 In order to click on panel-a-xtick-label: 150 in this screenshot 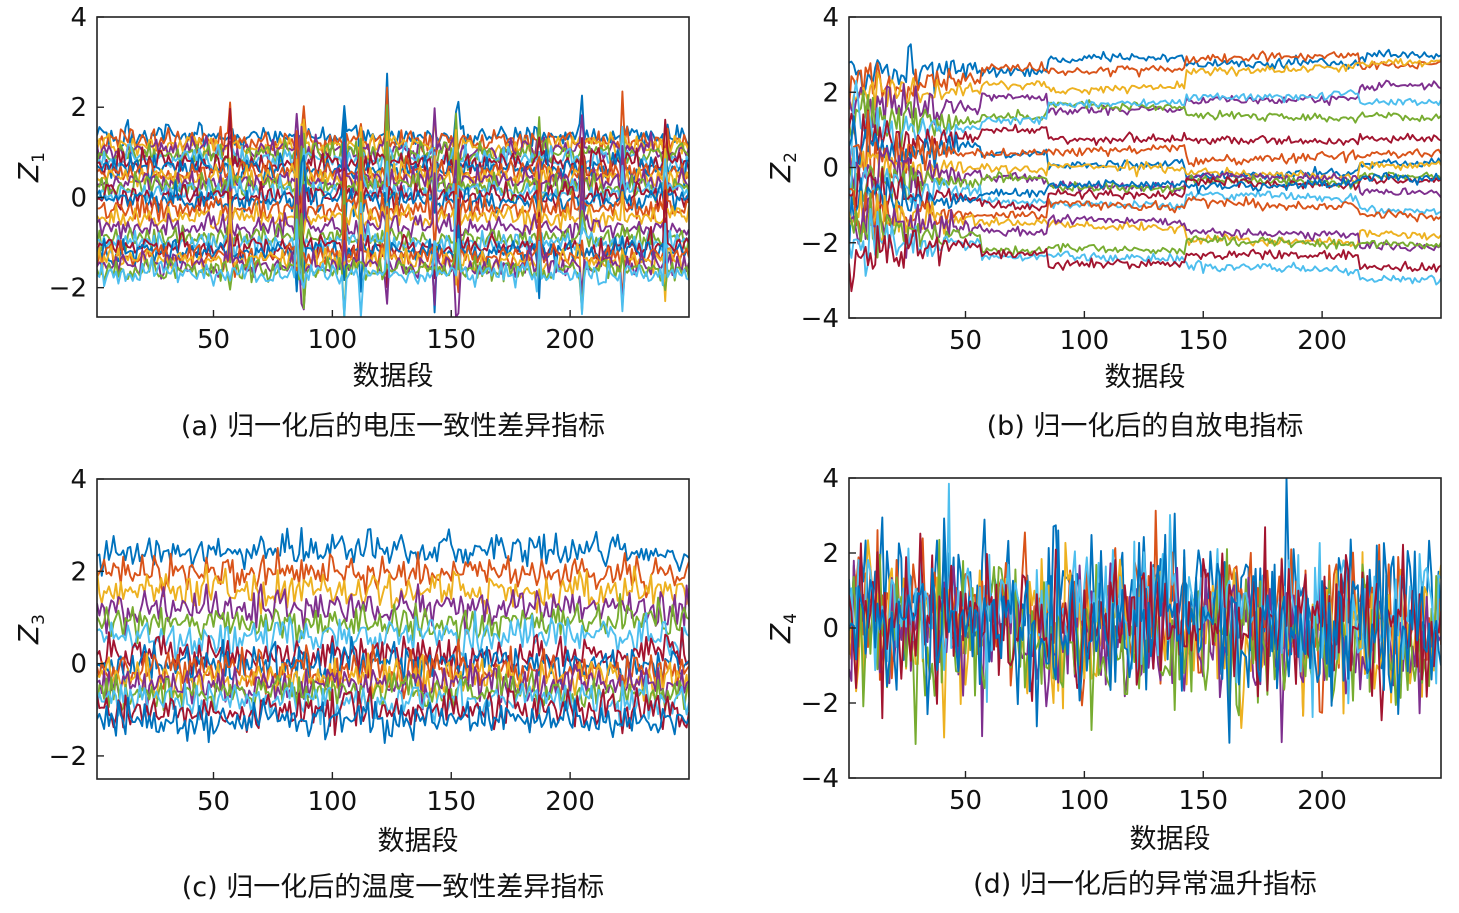, I will do `click(451, 340)`.